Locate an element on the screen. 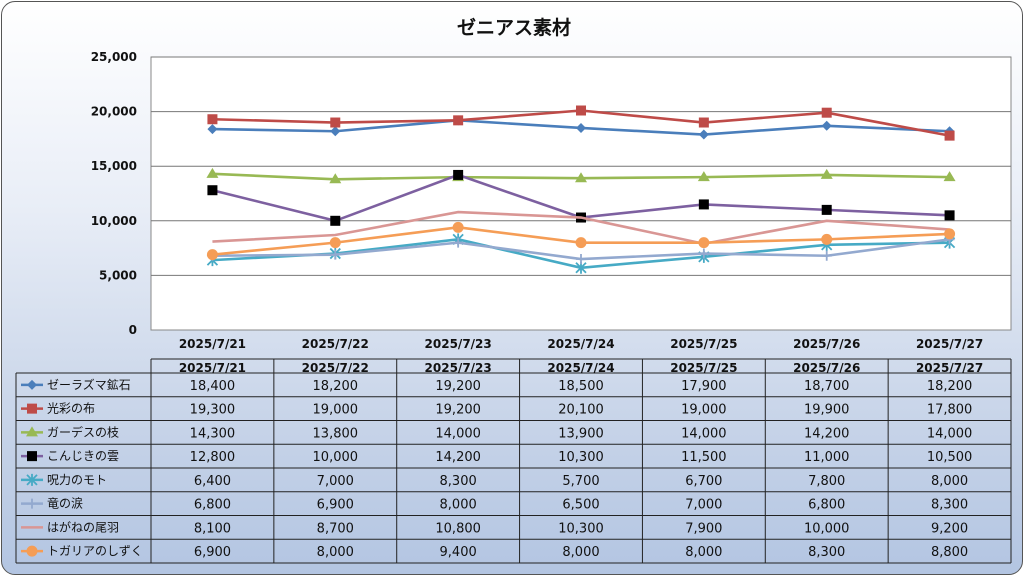  y-axis-ticks: 0 5,000 10,000 15,000 20,000 25,000 is located at coordinates (114, 193).